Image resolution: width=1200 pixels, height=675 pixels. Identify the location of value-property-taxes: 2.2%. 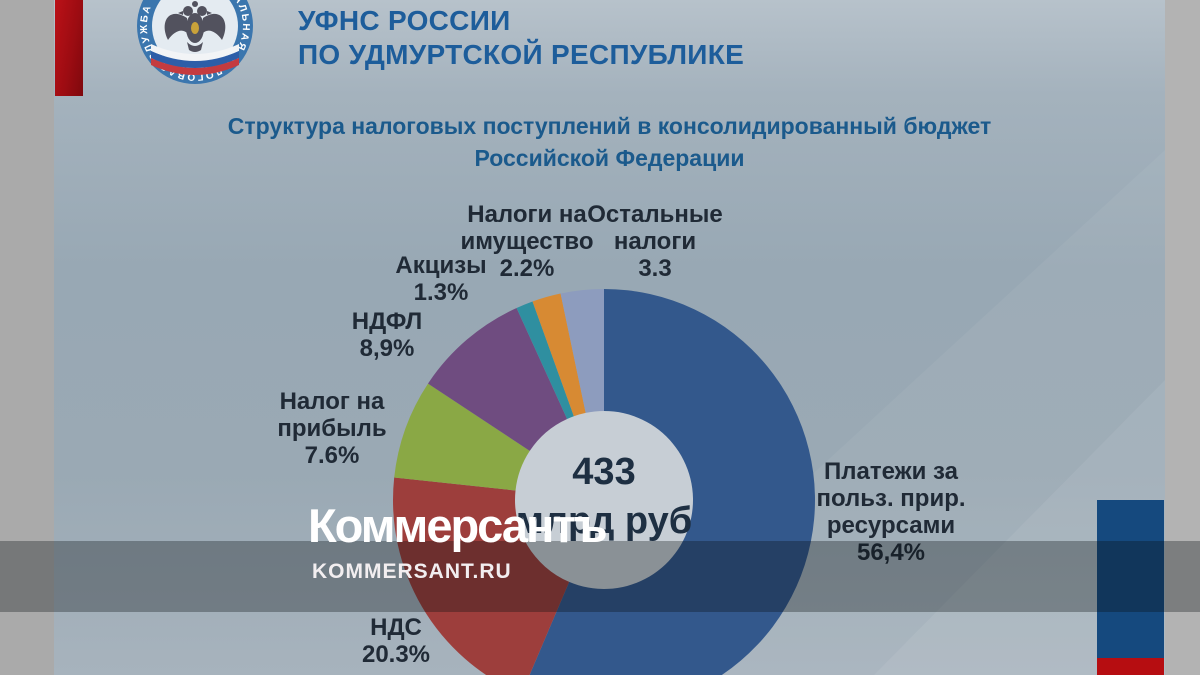
(527, 268).